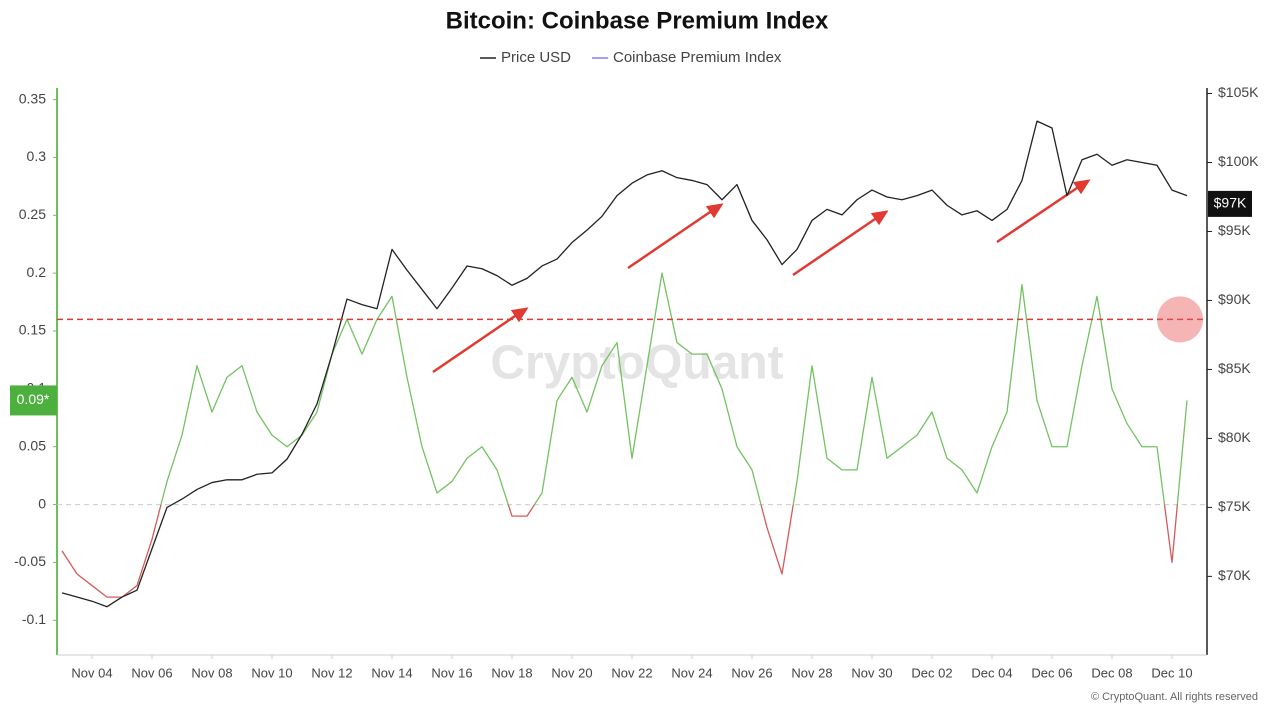 The height and width of the screenshot is (712, 1280). Describe the element at coordinates (761, 276) in the screenshot. I see `arrows` at that location.